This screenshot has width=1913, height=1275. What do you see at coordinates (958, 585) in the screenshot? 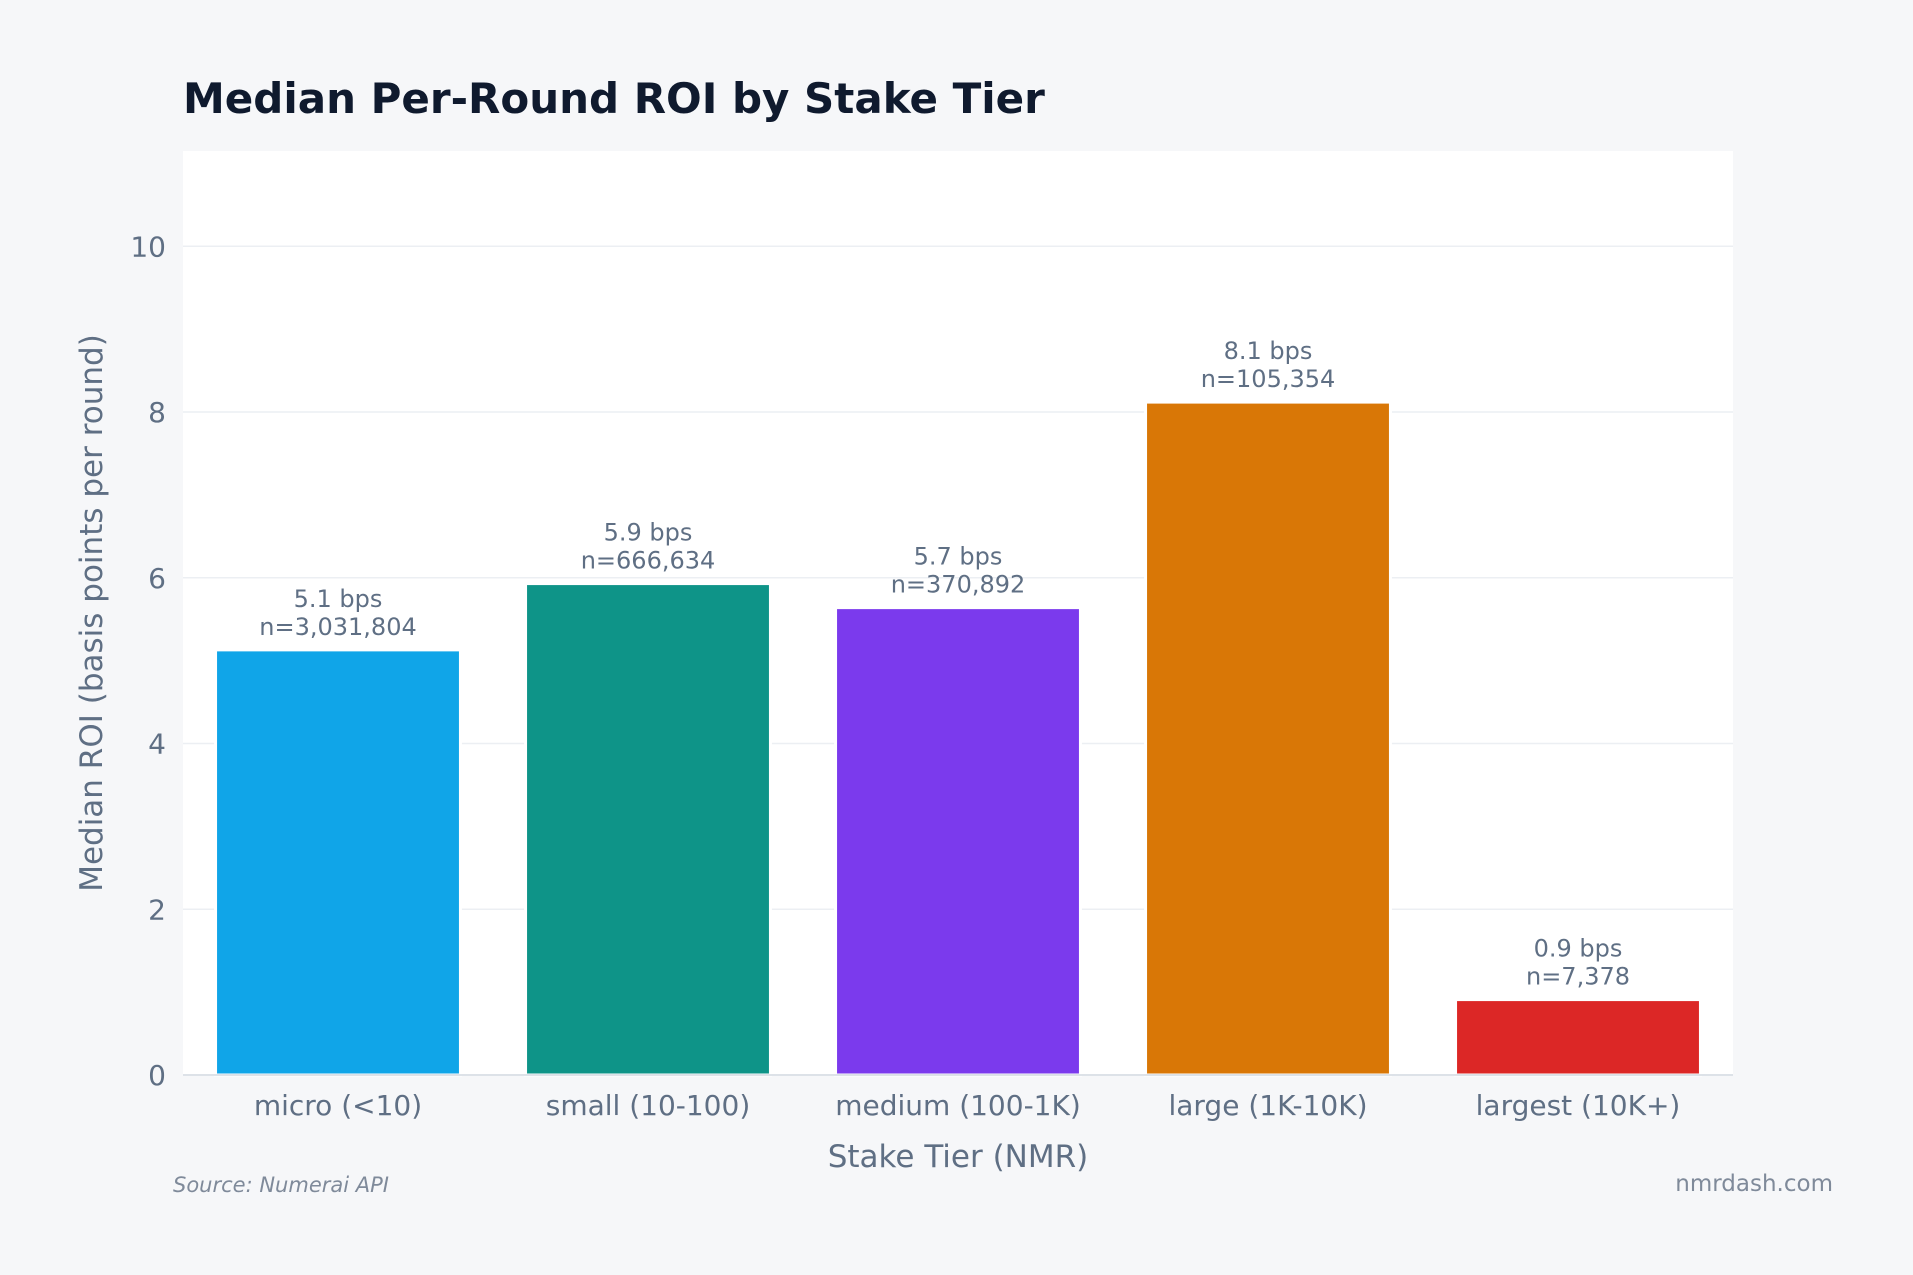
I see `bar-count-label: n=370,892` at bounding box center [958, 585].